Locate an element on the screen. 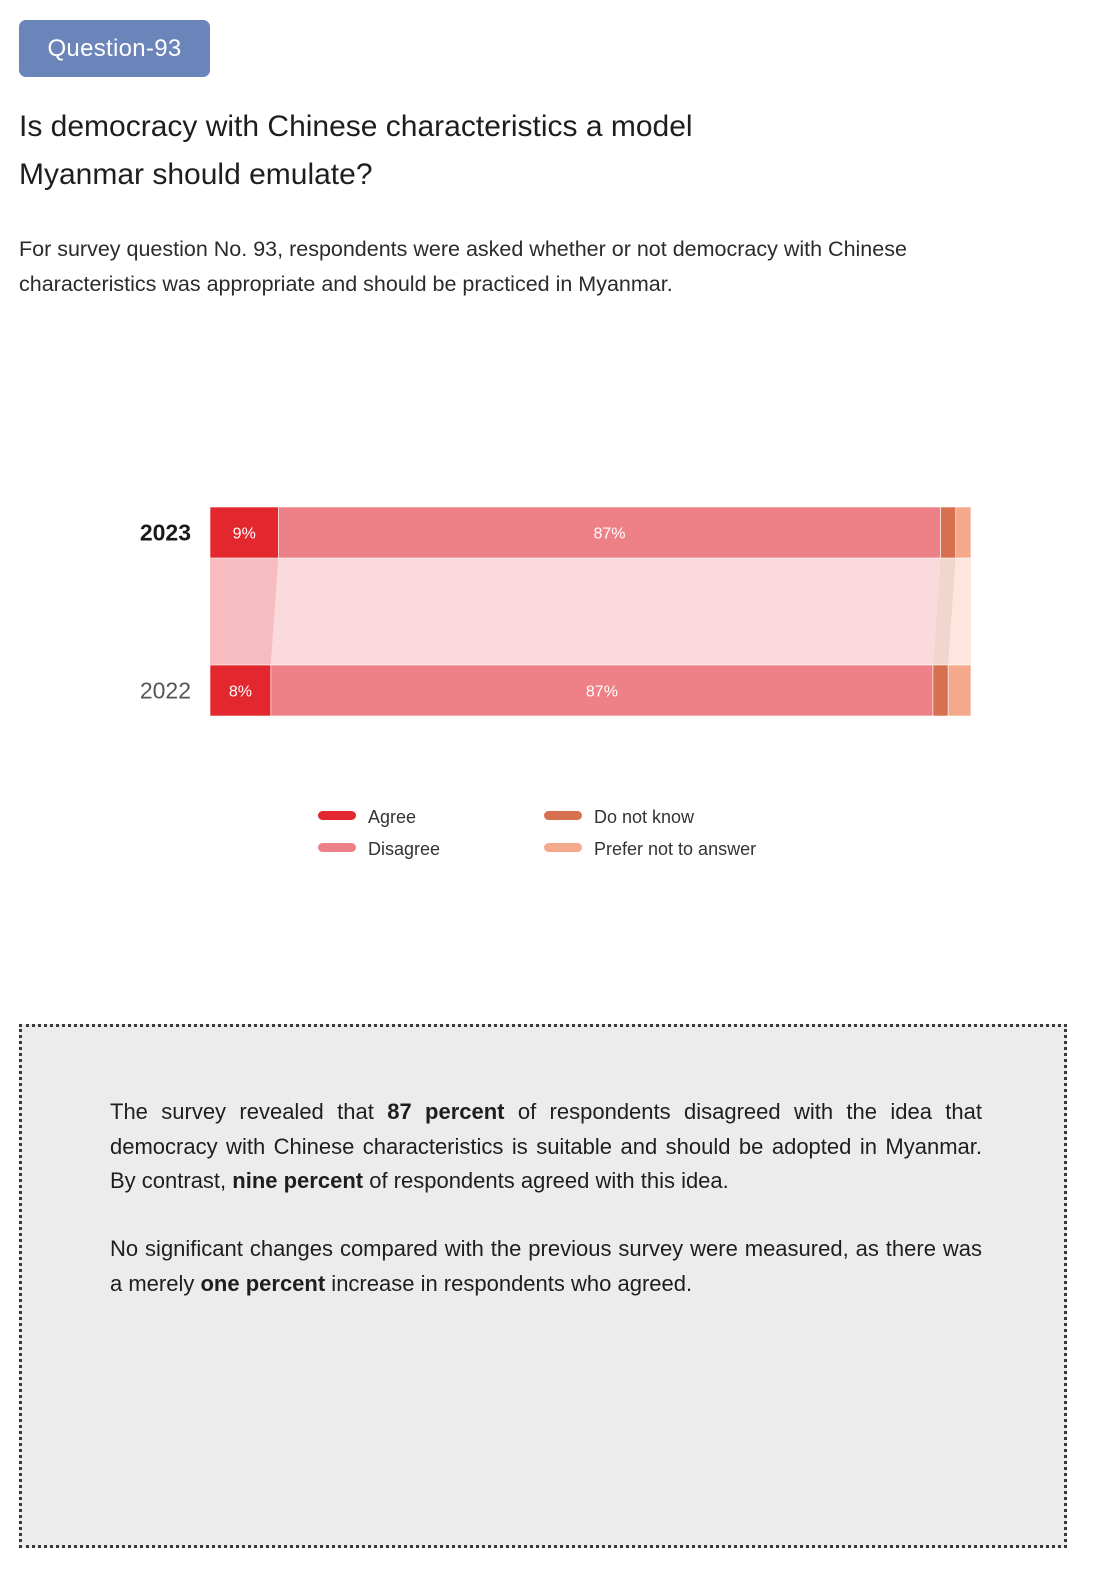  title-line-2: Myanmar should emulate? is located at coordinates (196, 174).